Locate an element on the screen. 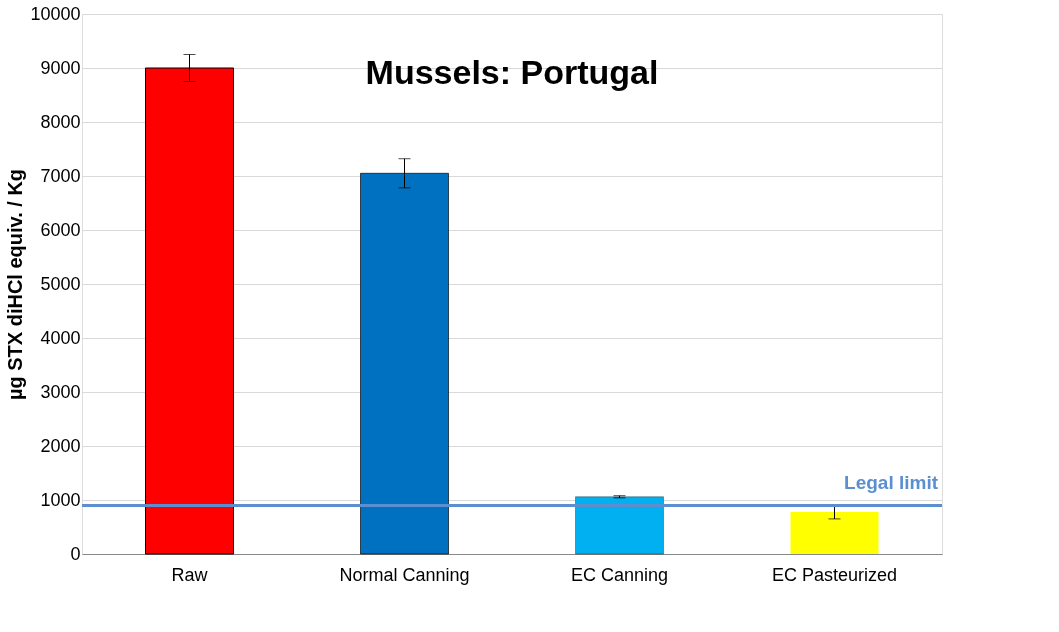 The image size is (1059, 632). y-tick-label: 0 is located at coordinates (75, 553).